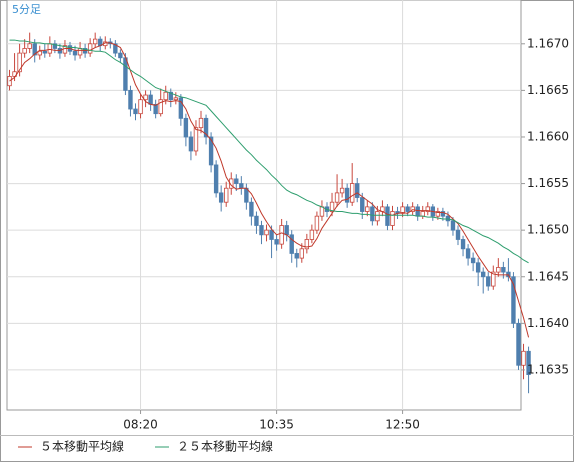 This screenshot has width=574, height=462. I want to click on x-tick-label: 10:35, so click(276, 425).